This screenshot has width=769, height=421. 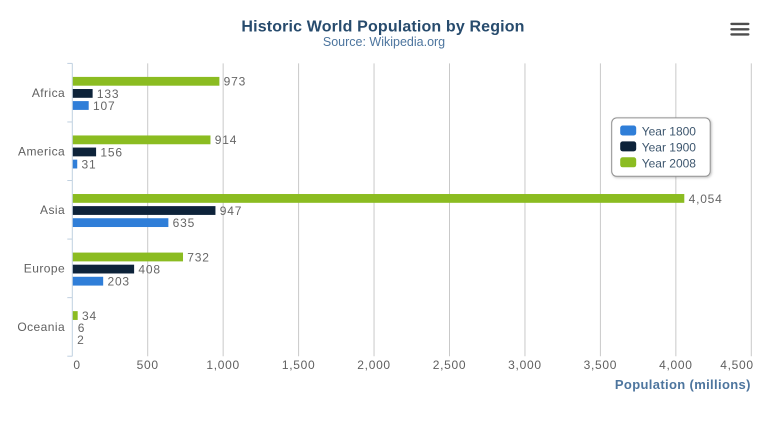 What do you see at coordinates (198, 257) in the screenshot?
I see `svg-text: 732` at bounding box center [198, 257].